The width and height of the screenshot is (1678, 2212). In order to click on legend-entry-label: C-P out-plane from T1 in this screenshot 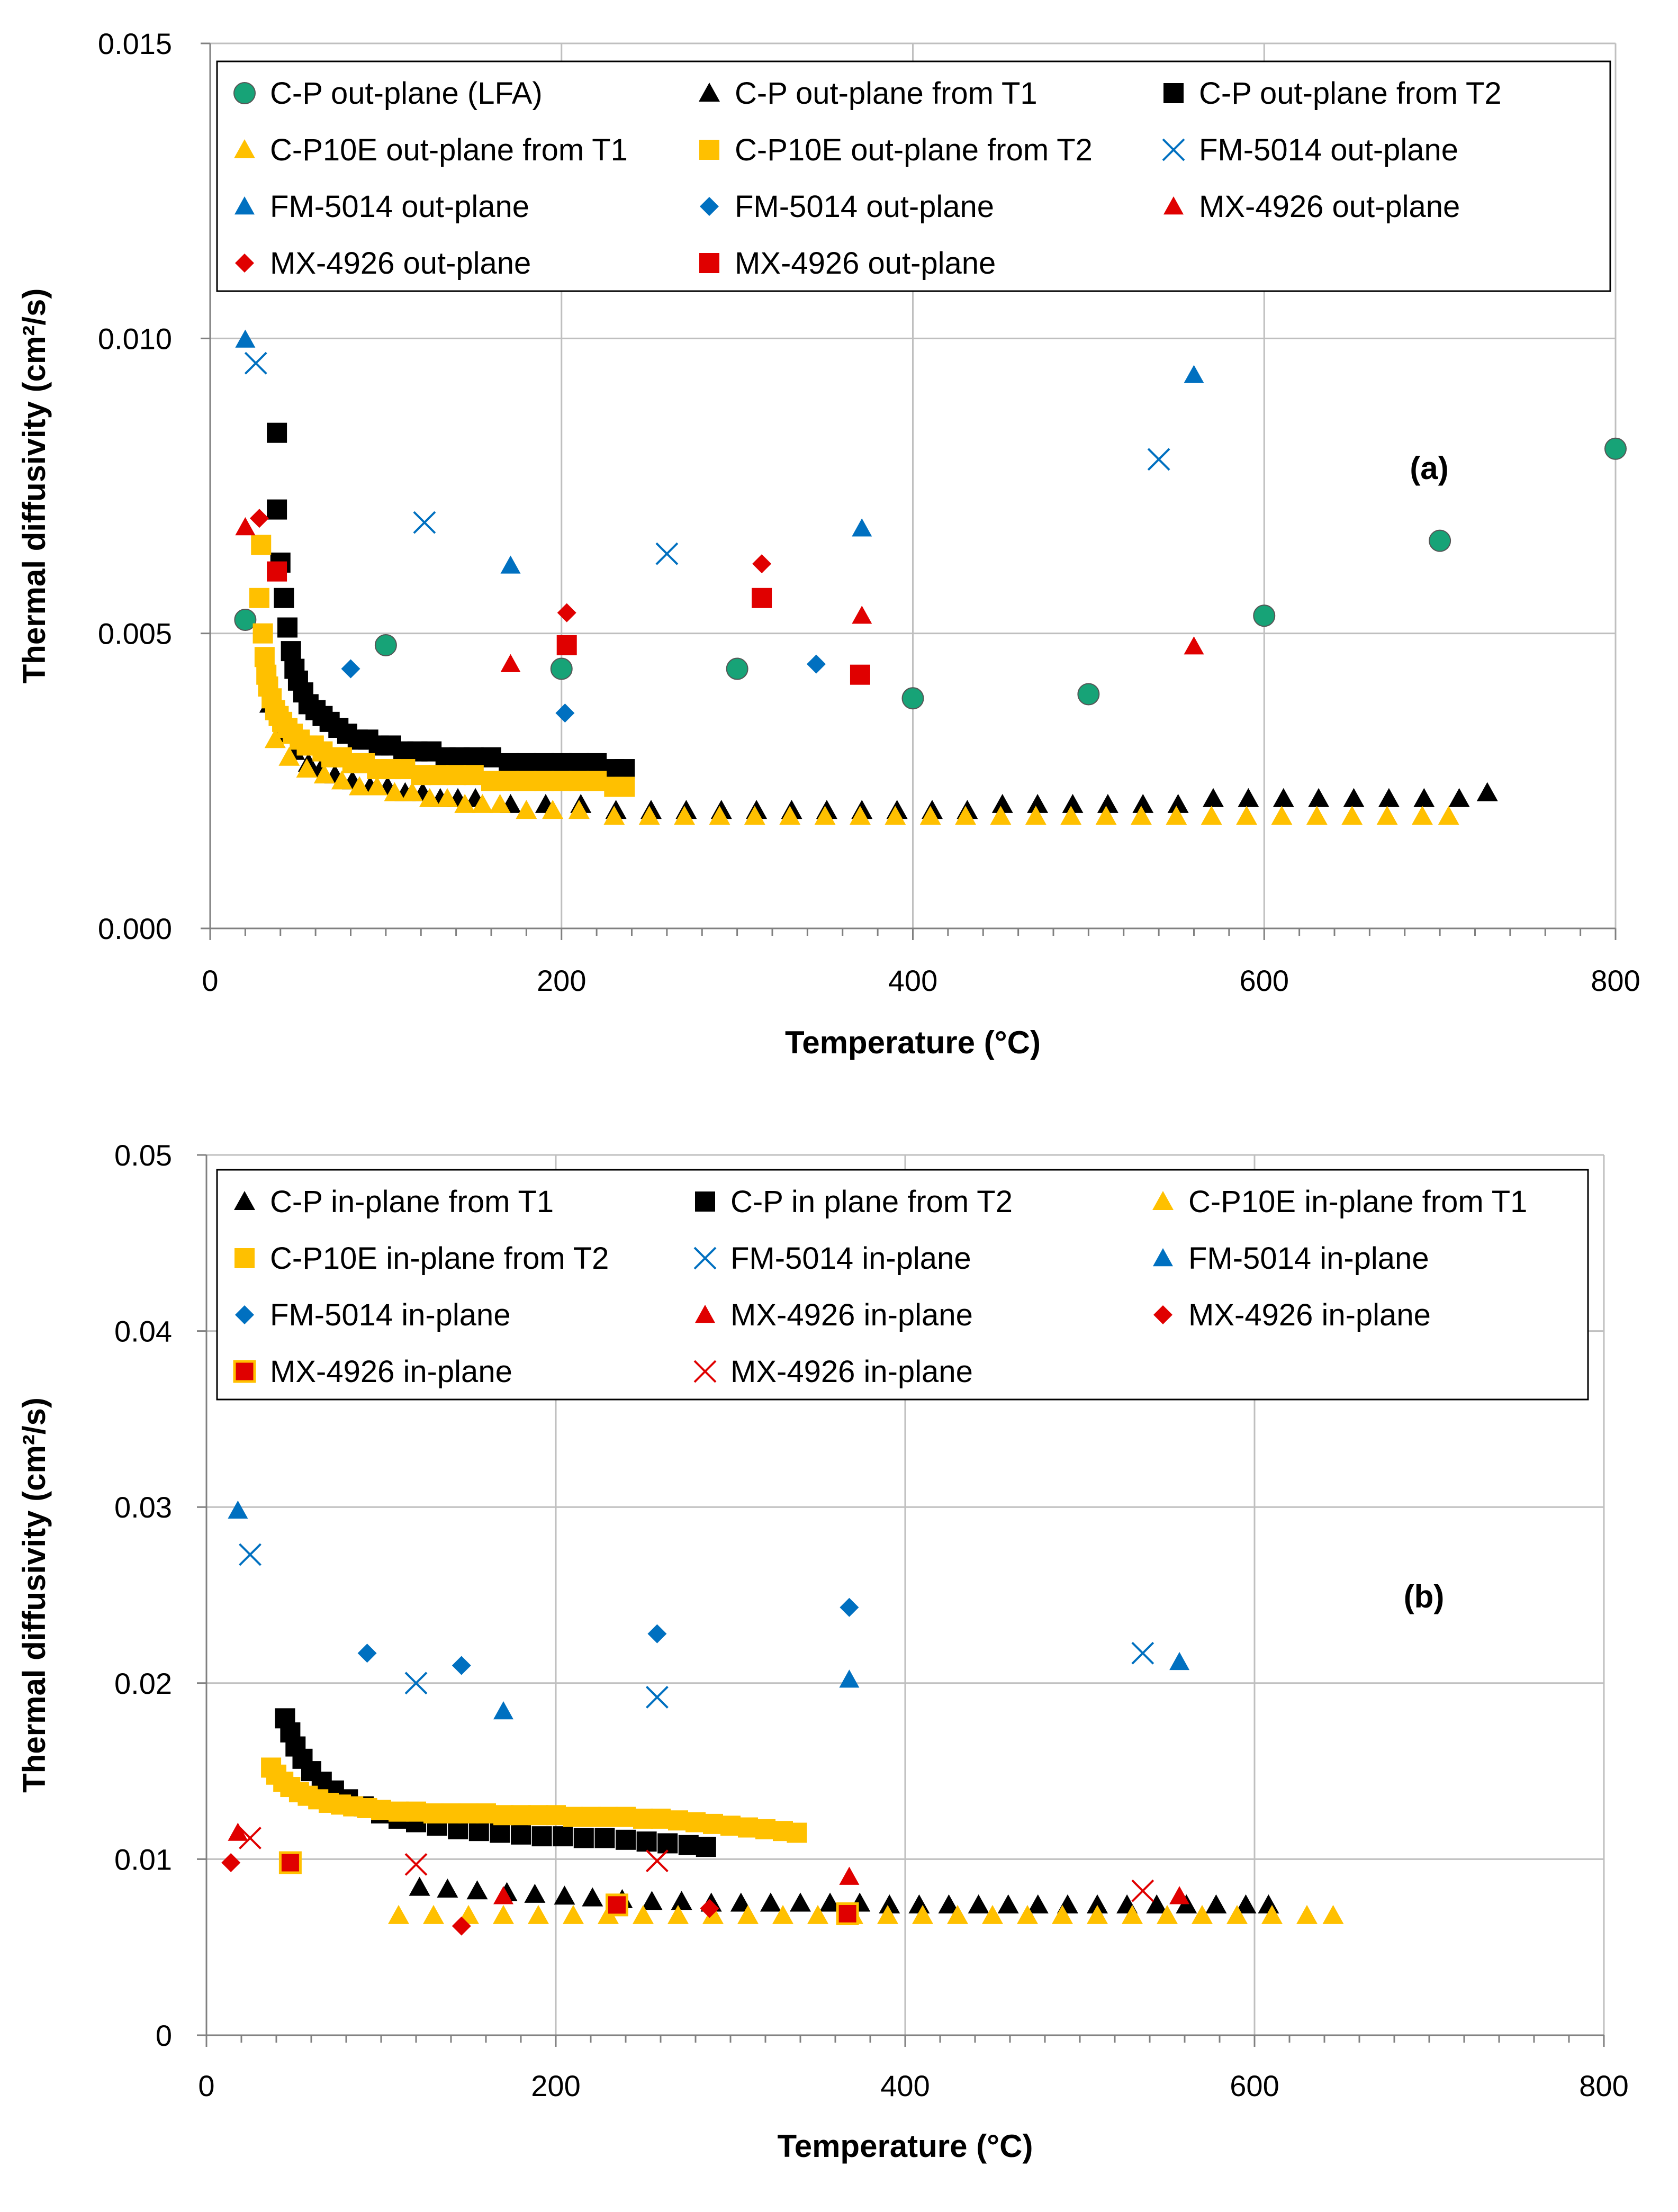, I will do `click(886, 93)`.